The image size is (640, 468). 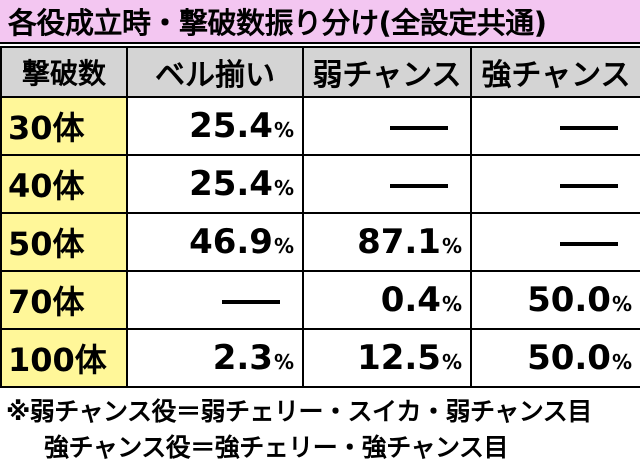 I want to click on table-header-row: 撃破数 ベル揃い 弱チャンス 強チャンス, so click(x=320, y=72).